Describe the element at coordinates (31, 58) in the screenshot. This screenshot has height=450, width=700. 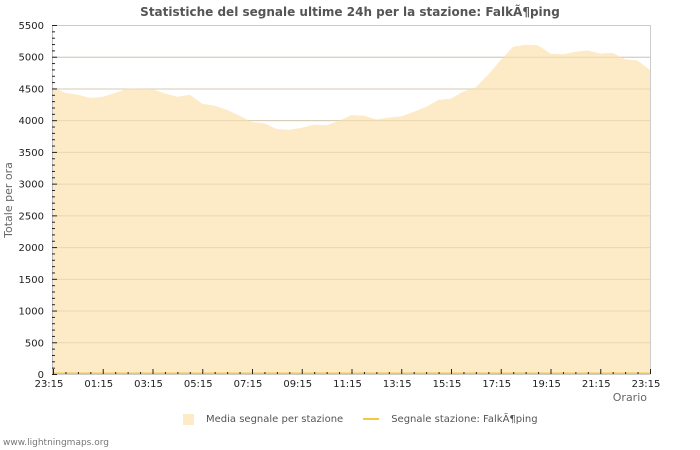
I see `svg-text: 5000` at that location.